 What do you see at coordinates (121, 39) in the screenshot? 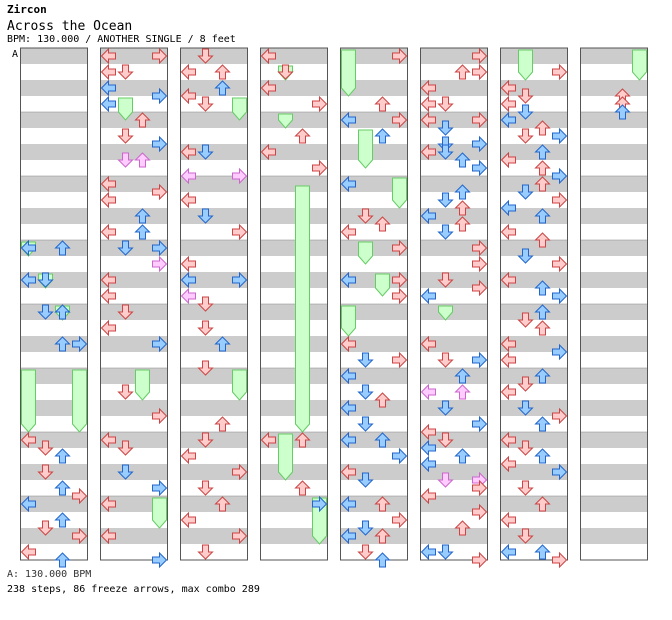
I see `chart-meta: BPM: 130.000 / ANOTHER SINGLE / 8 feet` at bounding box center [121, 39].